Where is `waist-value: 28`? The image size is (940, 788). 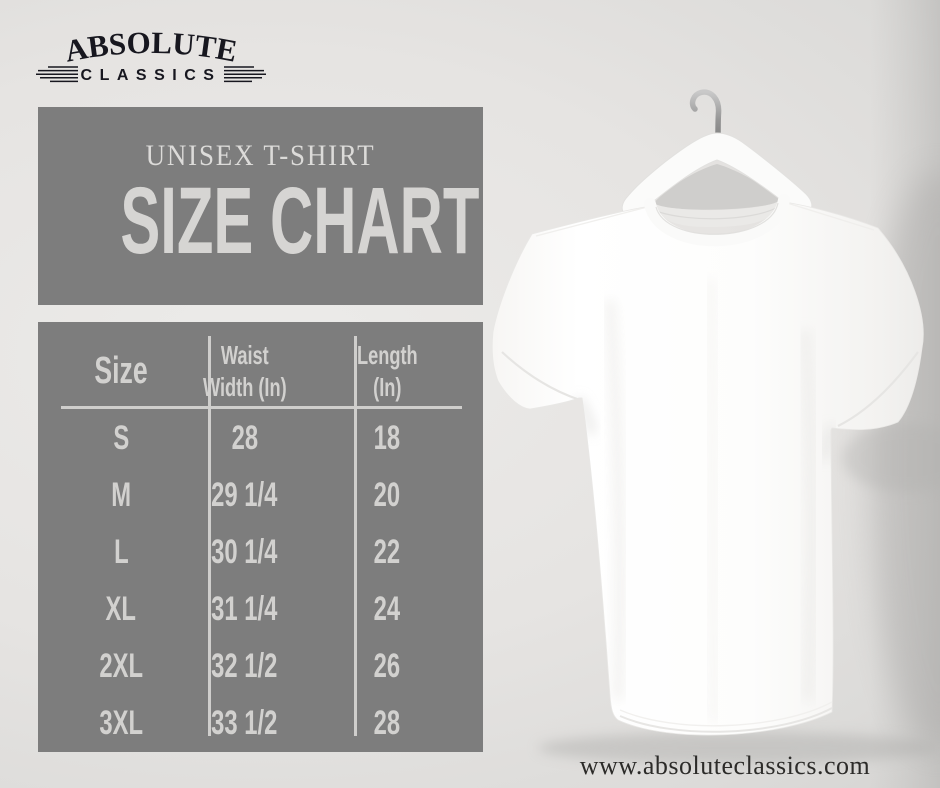 waist-value: 28 is located at coordinates (244, 438).